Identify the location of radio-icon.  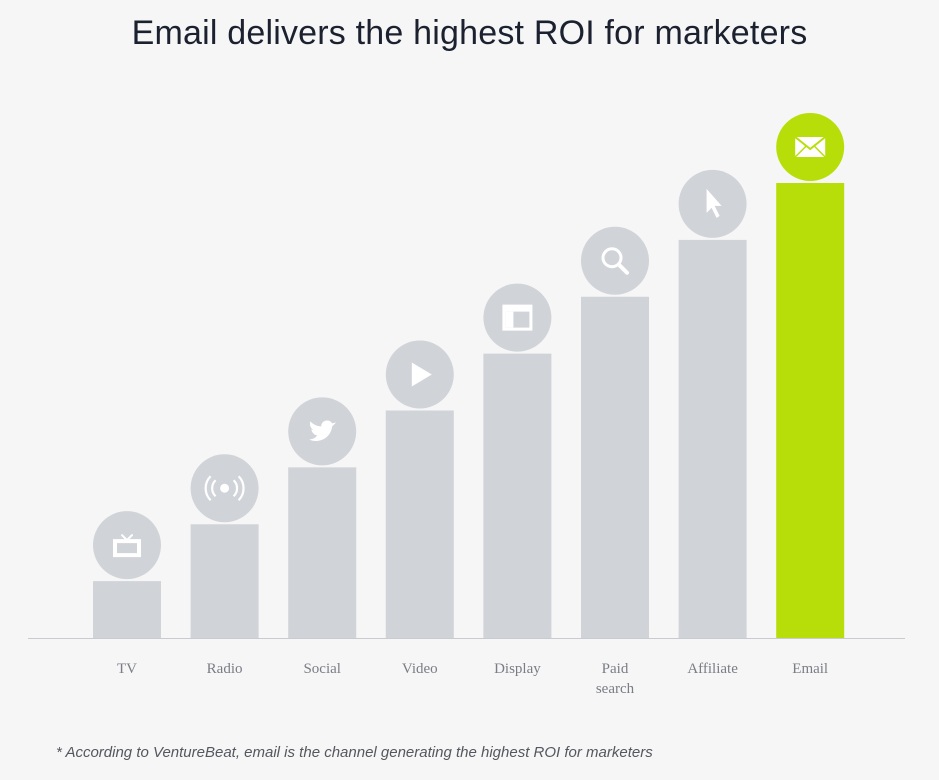
(224, 488).